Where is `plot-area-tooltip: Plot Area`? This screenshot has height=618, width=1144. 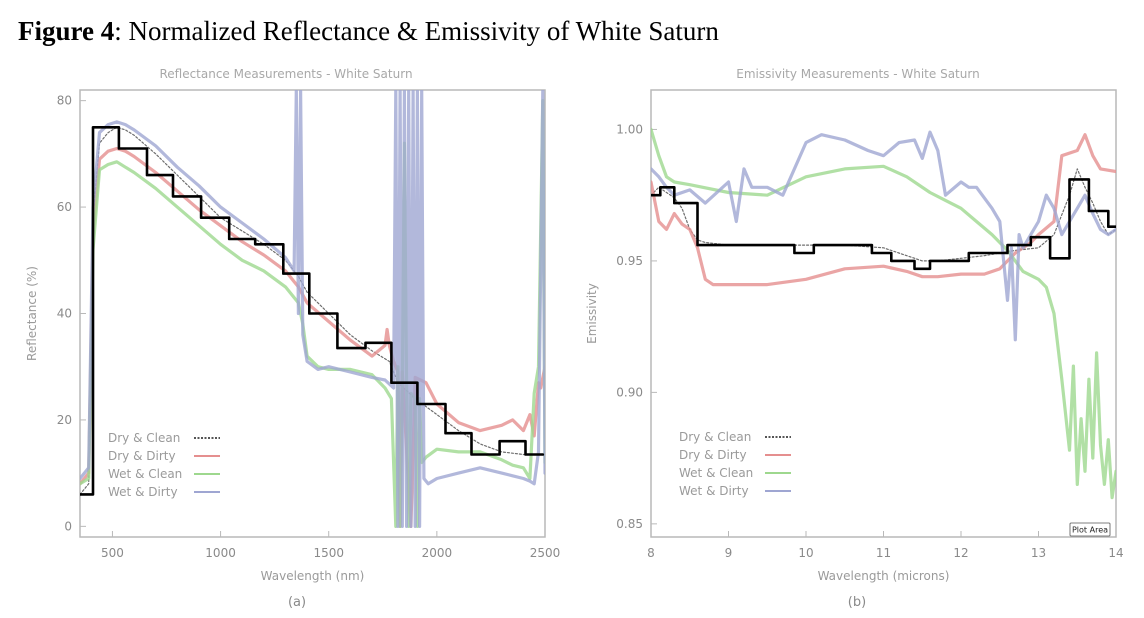
plot-area-tooltip: Plot Area is located at coordinates (1090, 530).